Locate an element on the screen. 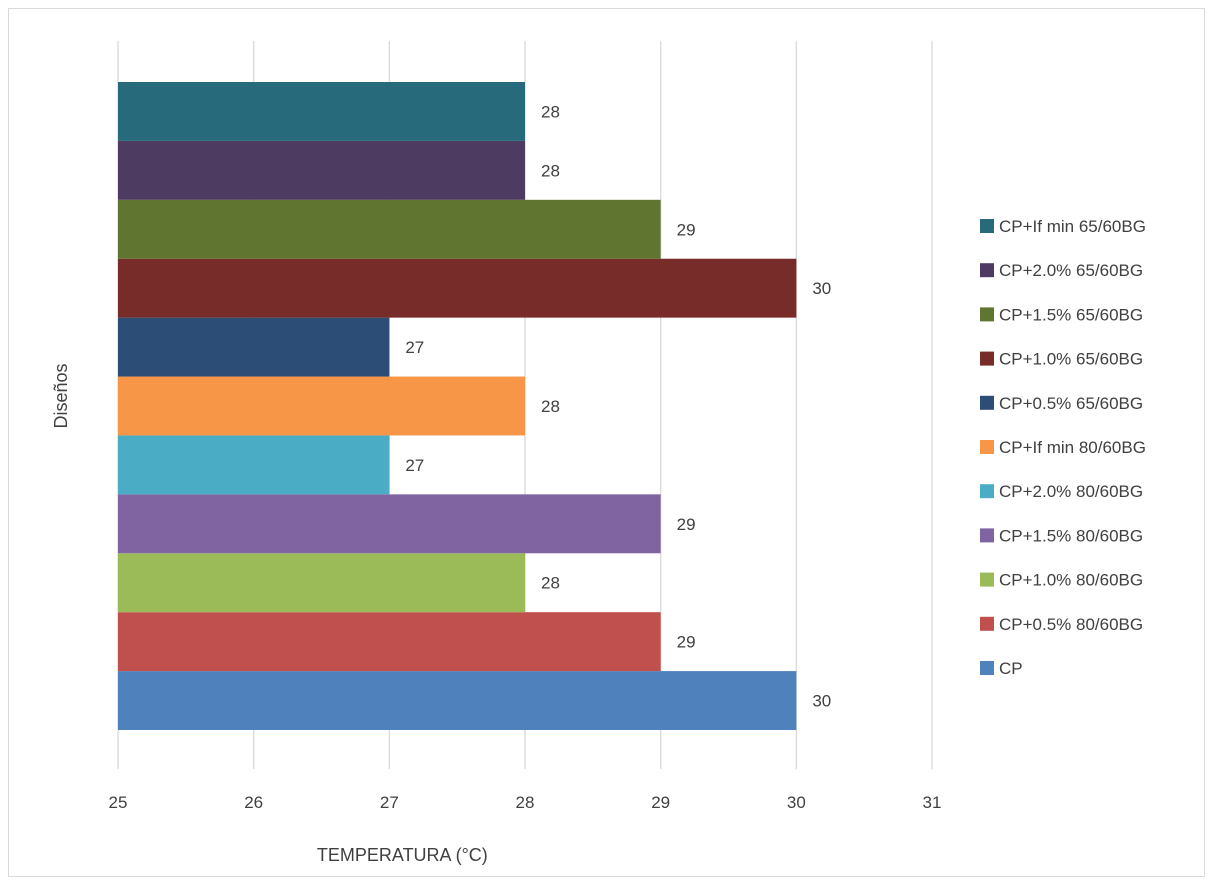 This screenshot has width=1215, height=889. legend-label: CP+If min 65/60BG is located at coordinates (1072, 226).